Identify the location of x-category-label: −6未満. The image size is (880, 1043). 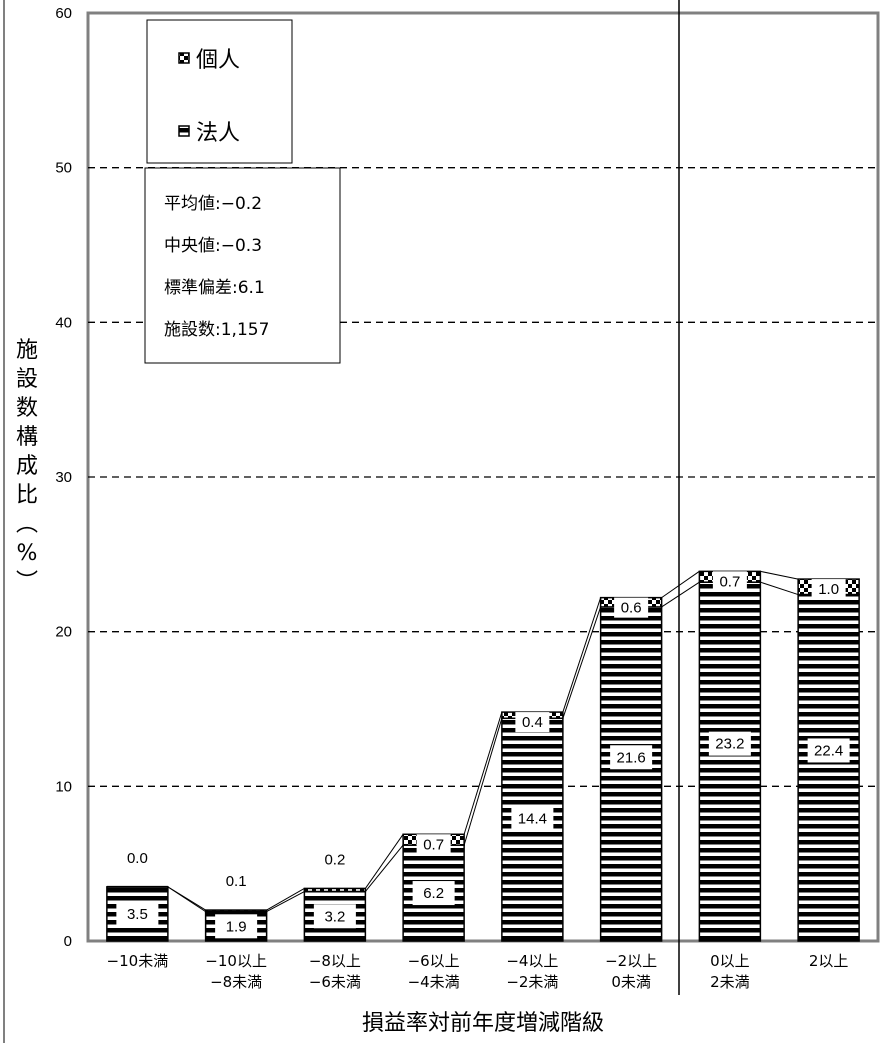
(335, 982).